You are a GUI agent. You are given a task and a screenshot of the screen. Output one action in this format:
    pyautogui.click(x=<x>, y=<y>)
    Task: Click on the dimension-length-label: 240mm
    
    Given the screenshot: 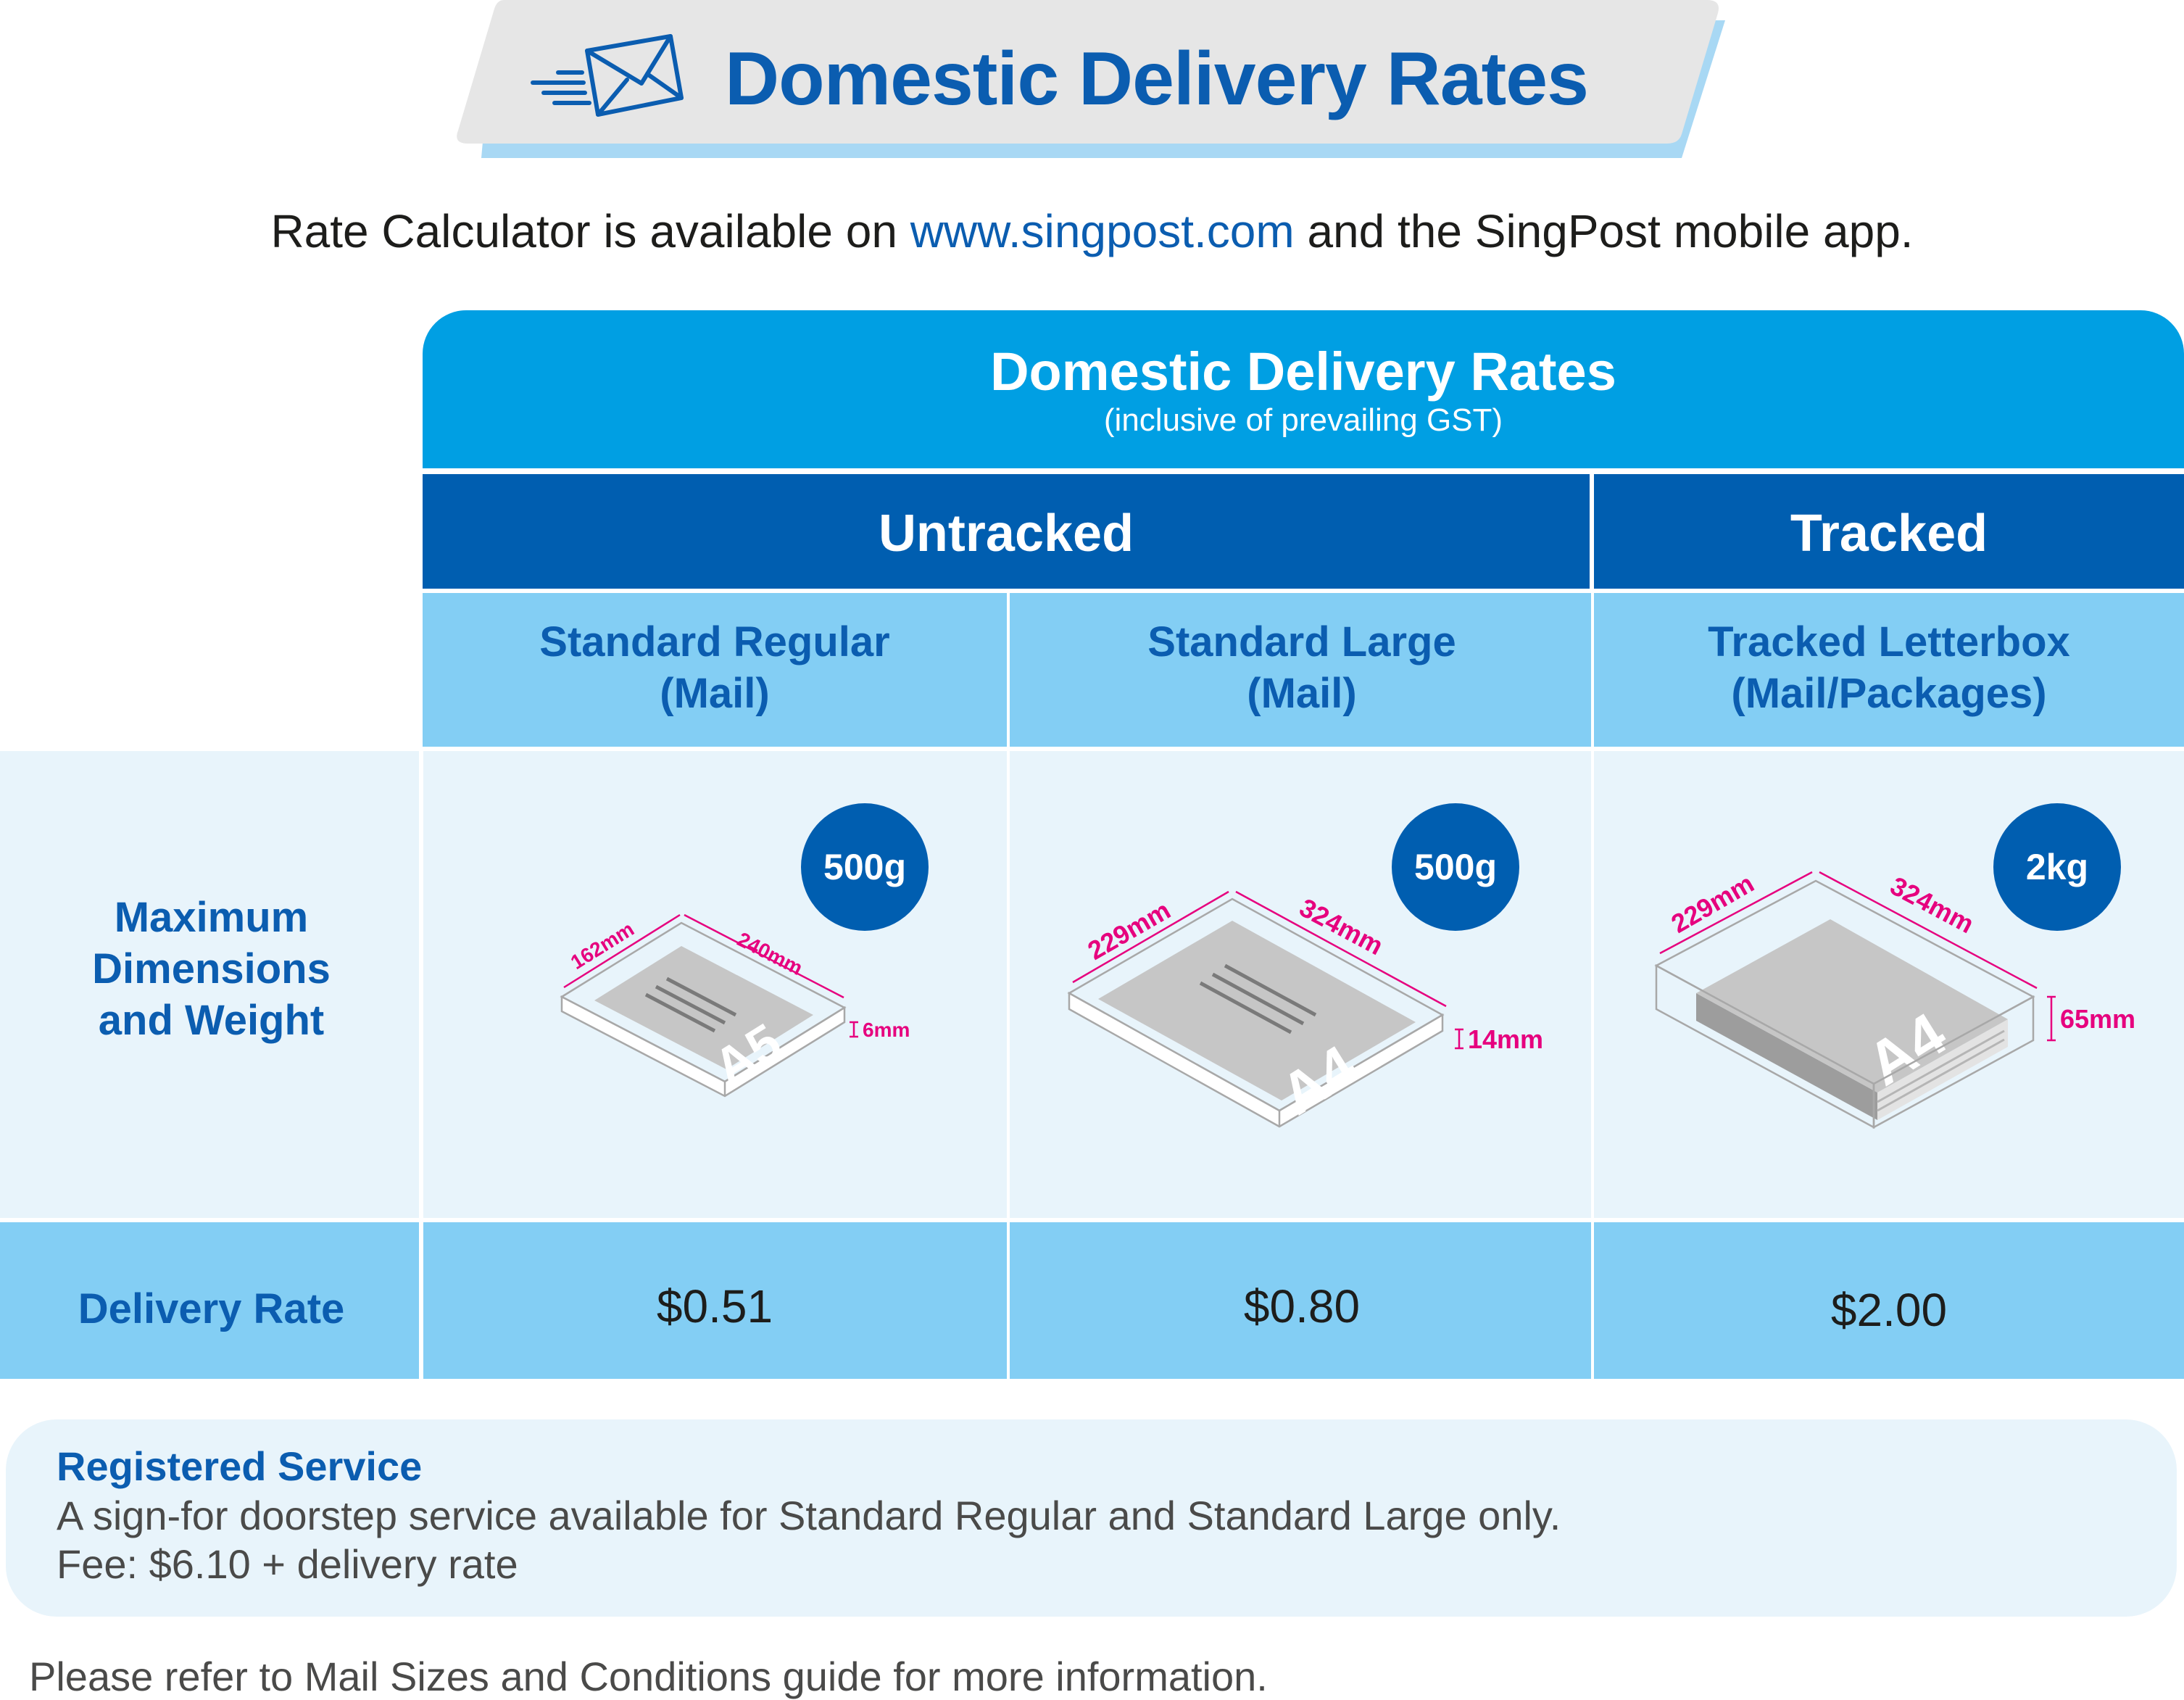 What is the action you would take?
    pyautogui.click(x=770, y=953)
    